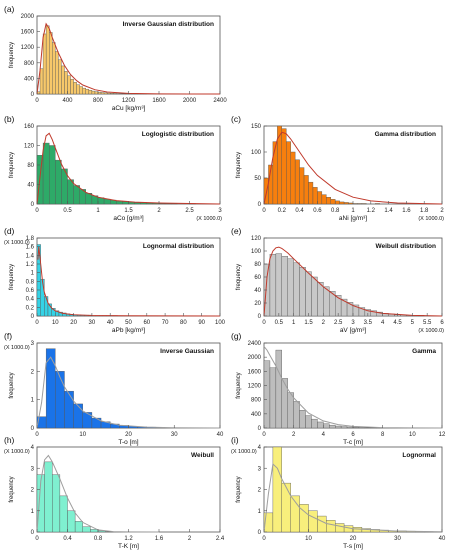  What do you see at coordinates (30, 265) in the screenshot?
I see `y-tick-label: 1.2` at bounding box center [30, 265].